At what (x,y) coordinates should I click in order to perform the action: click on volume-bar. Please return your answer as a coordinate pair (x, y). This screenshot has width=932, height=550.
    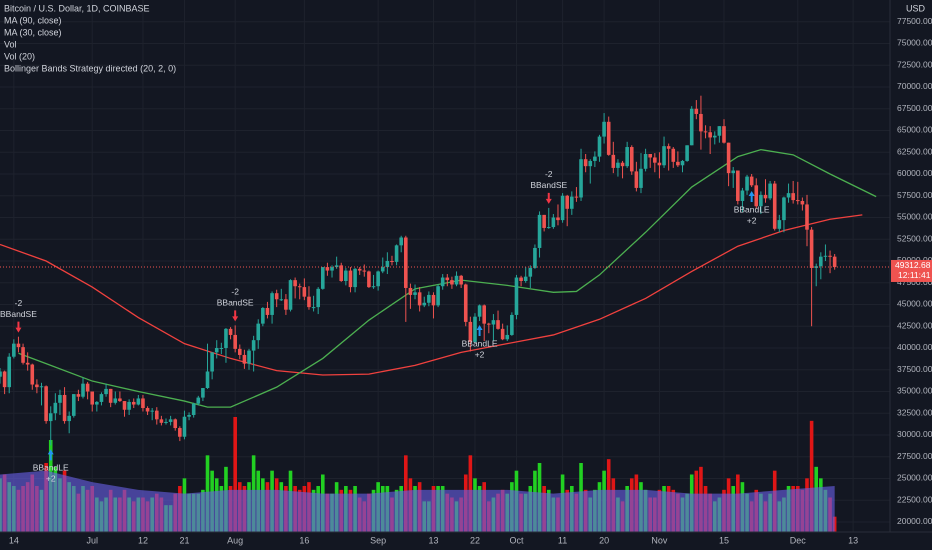
    Looking at the image, I should click on (235, 474).